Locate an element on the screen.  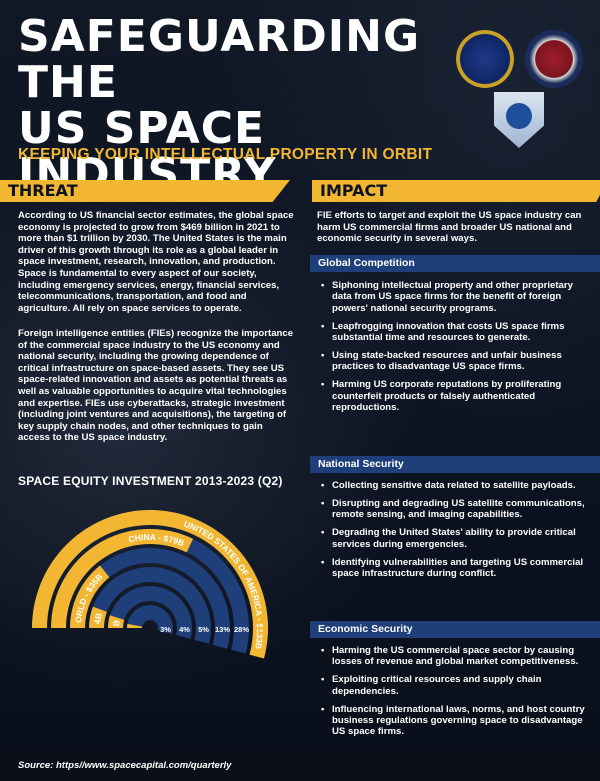
chart-percent-label: 4% is located at coordinates (184, 629).